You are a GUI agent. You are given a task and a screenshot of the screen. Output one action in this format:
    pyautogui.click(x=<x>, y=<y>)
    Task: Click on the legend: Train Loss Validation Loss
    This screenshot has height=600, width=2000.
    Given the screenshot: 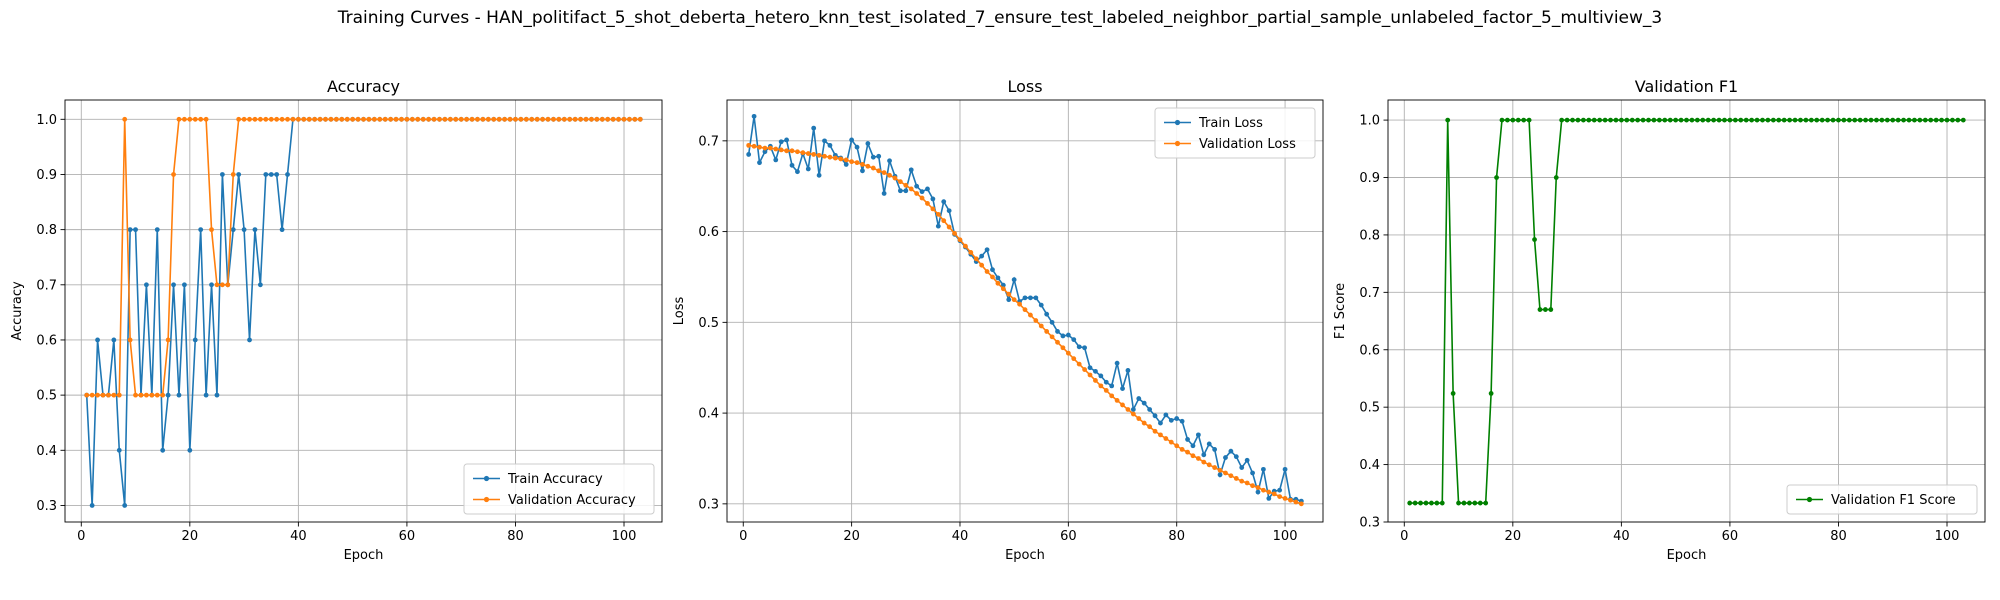 What is the action you would take?
    pyautogui.click(x=1235, y=133)
    